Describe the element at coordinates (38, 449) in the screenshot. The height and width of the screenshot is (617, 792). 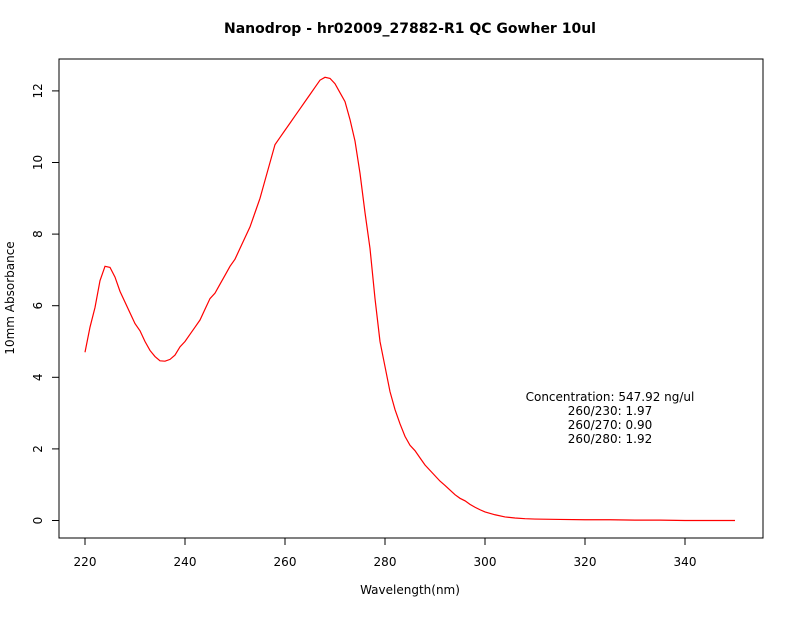
I see `y-tick-label: 2` at that location.